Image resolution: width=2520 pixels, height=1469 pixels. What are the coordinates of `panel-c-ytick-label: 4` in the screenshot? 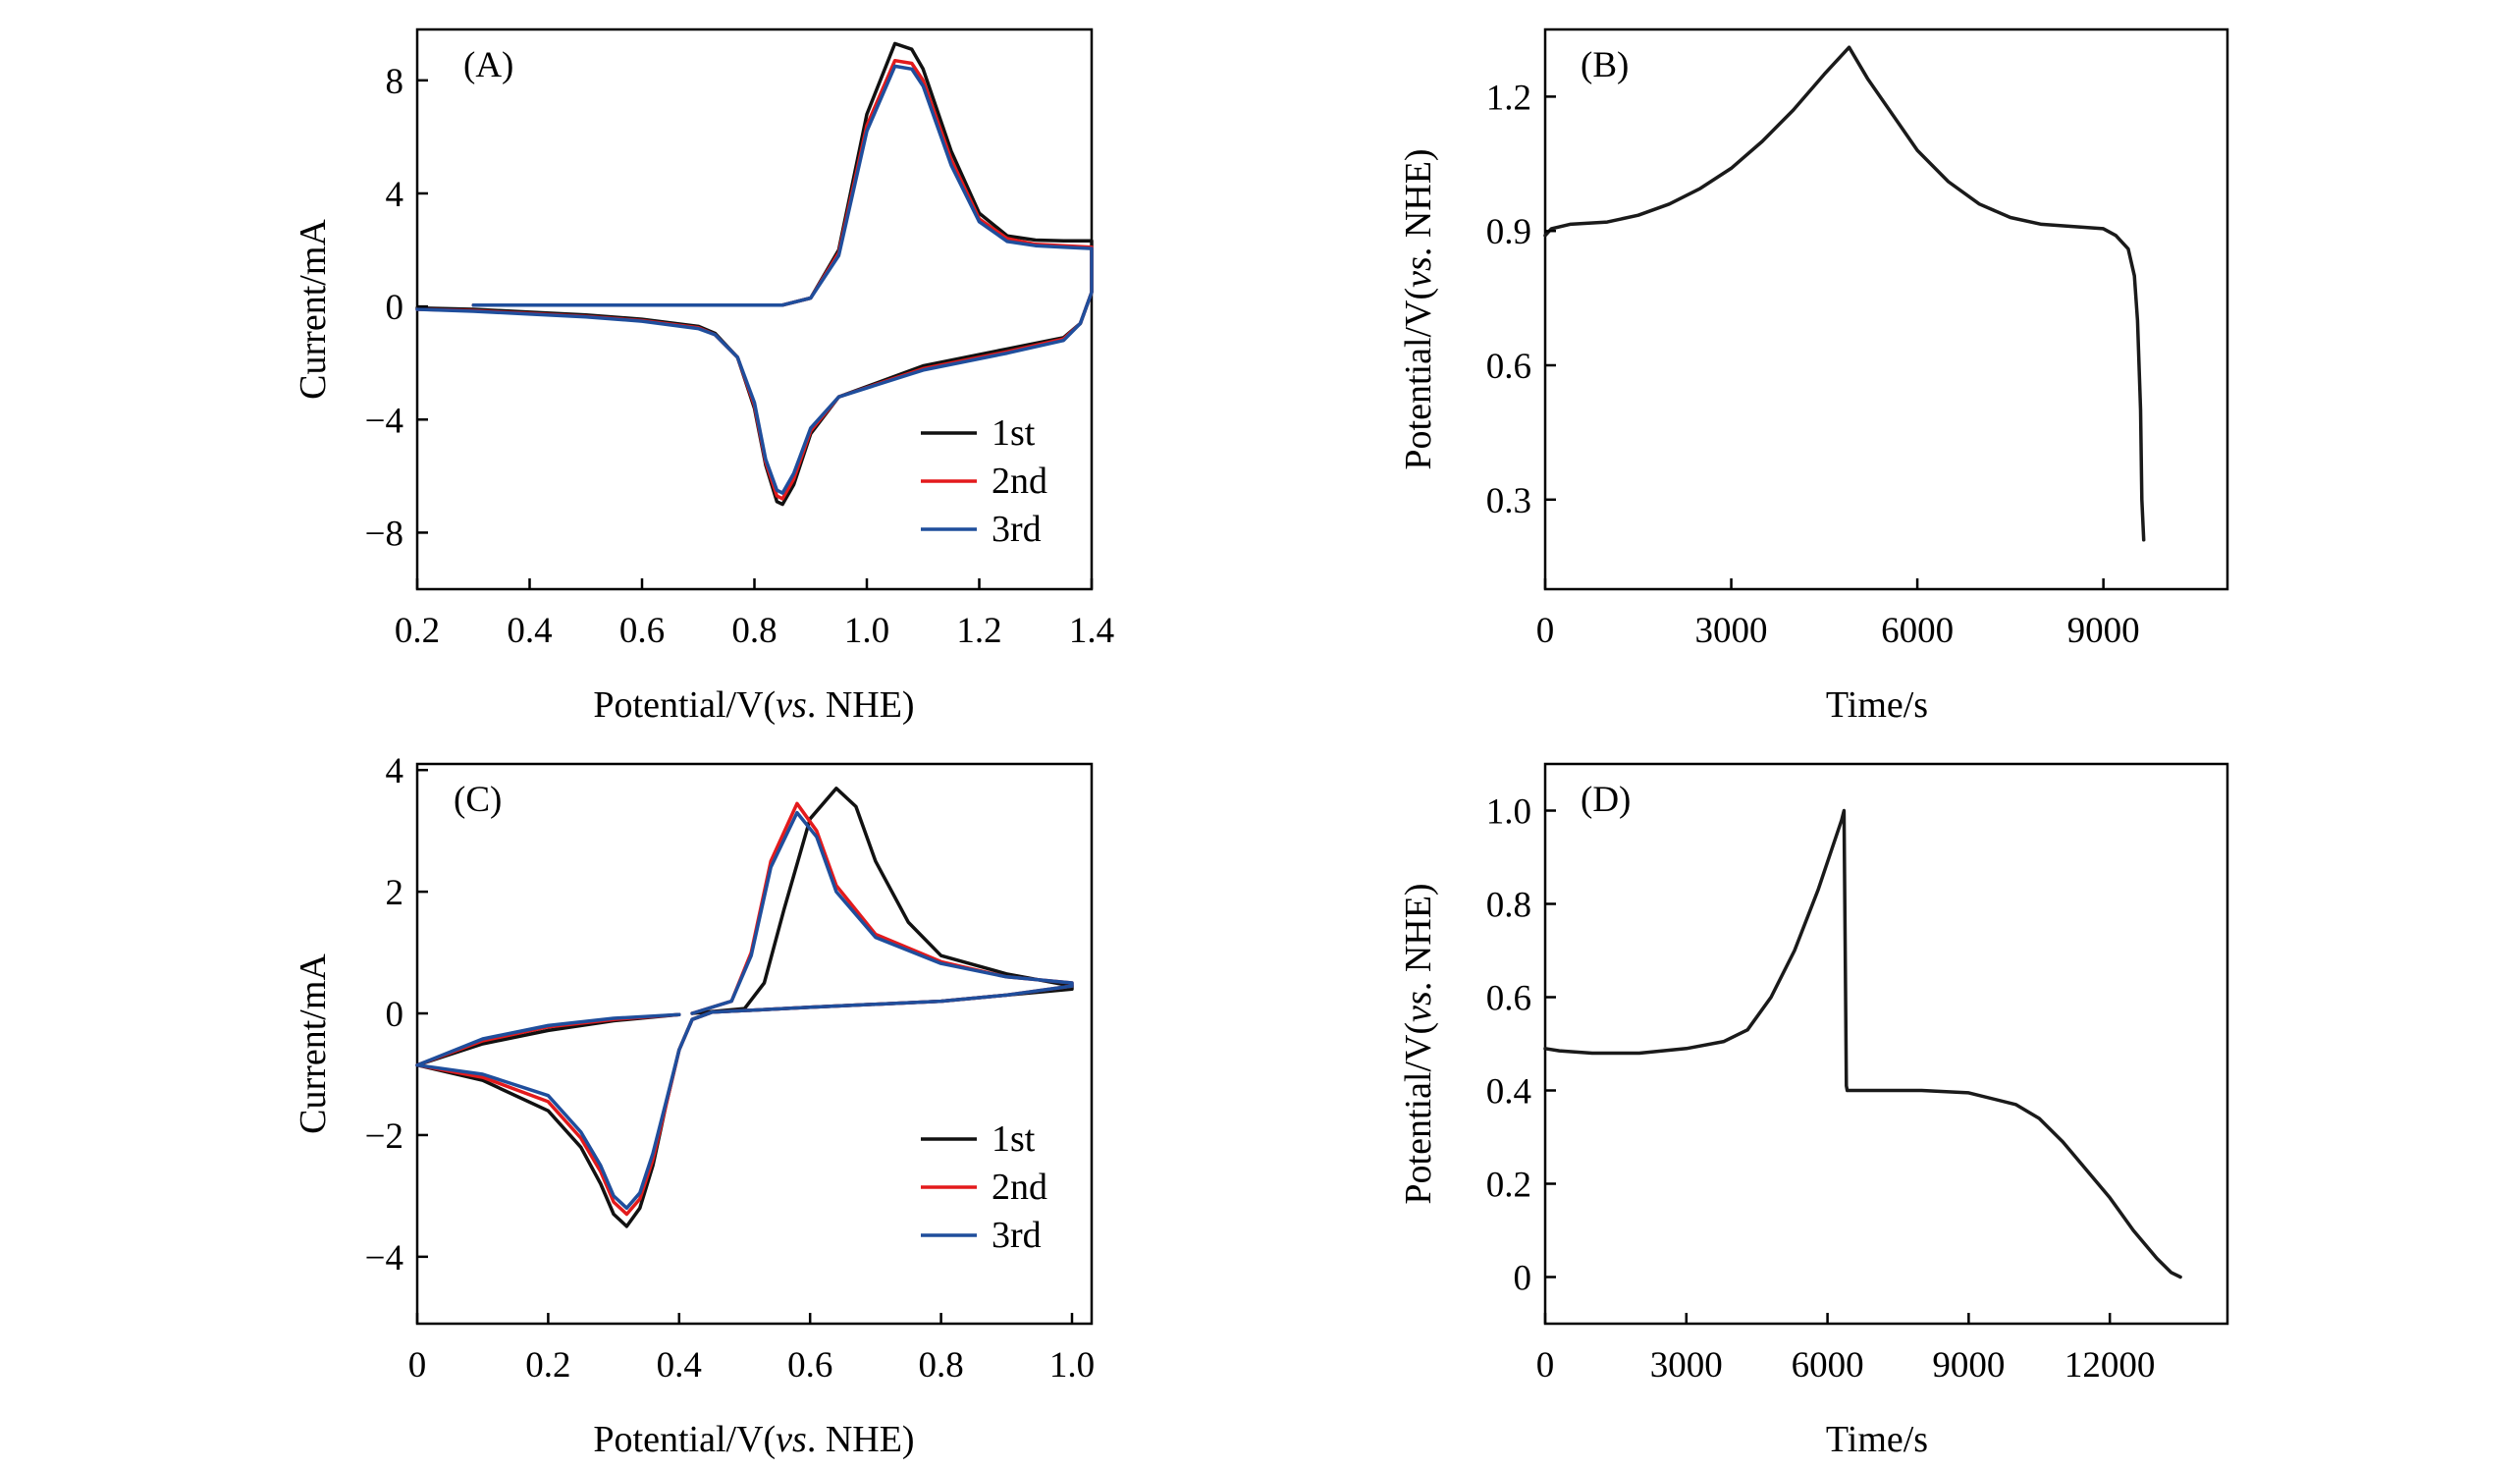 It's located at (395, 771).